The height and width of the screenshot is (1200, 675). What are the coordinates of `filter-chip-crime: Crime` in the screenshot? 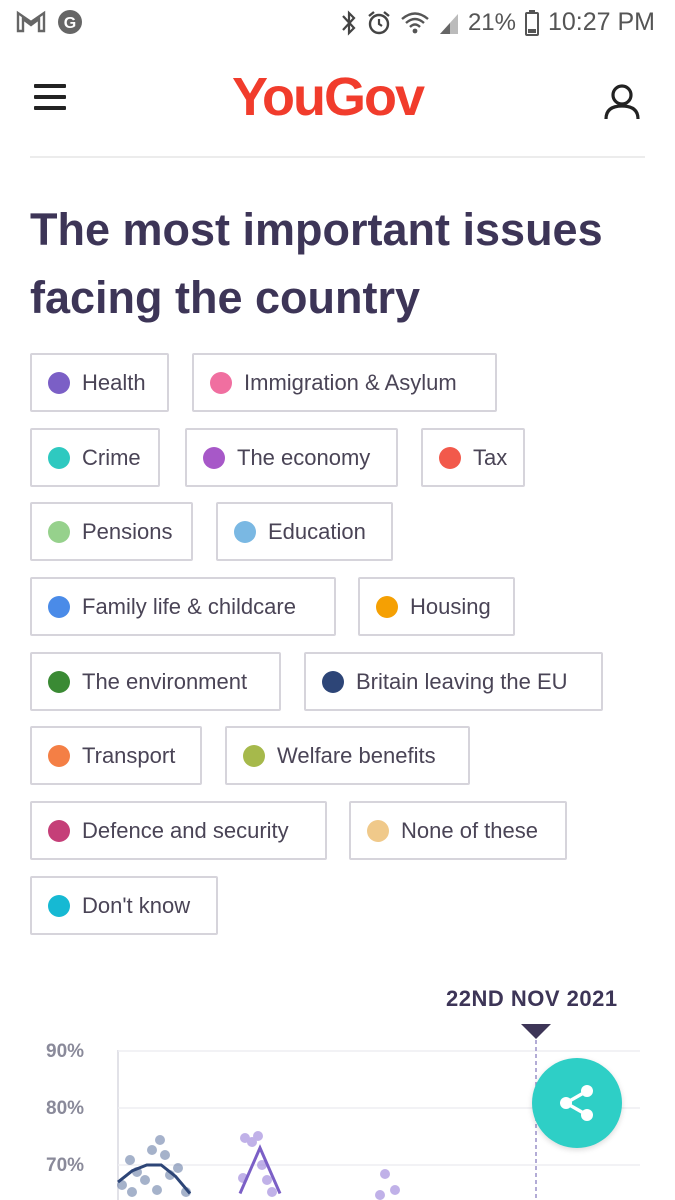 It's located at (95, 457).